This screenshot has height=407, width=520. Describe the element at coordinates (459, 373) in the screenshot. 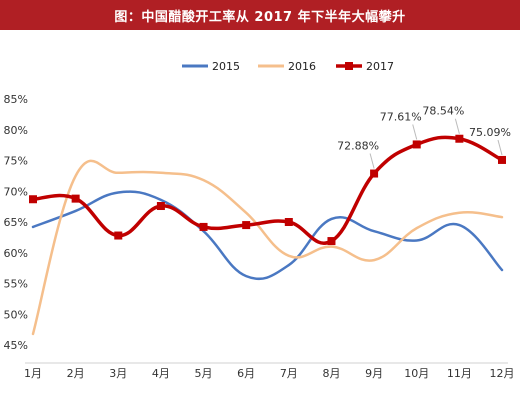

I see `x-tick-label: 11月` at that location.